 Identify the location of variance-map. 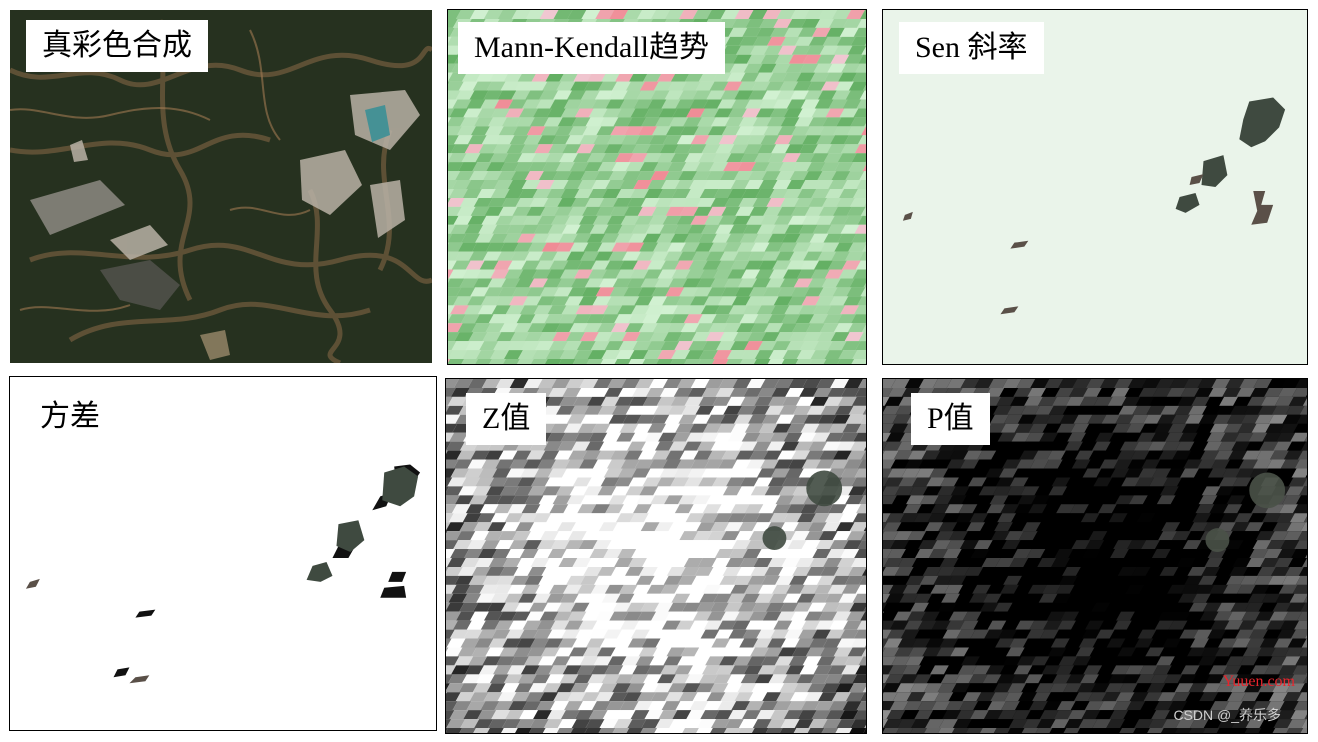
(223, 574).